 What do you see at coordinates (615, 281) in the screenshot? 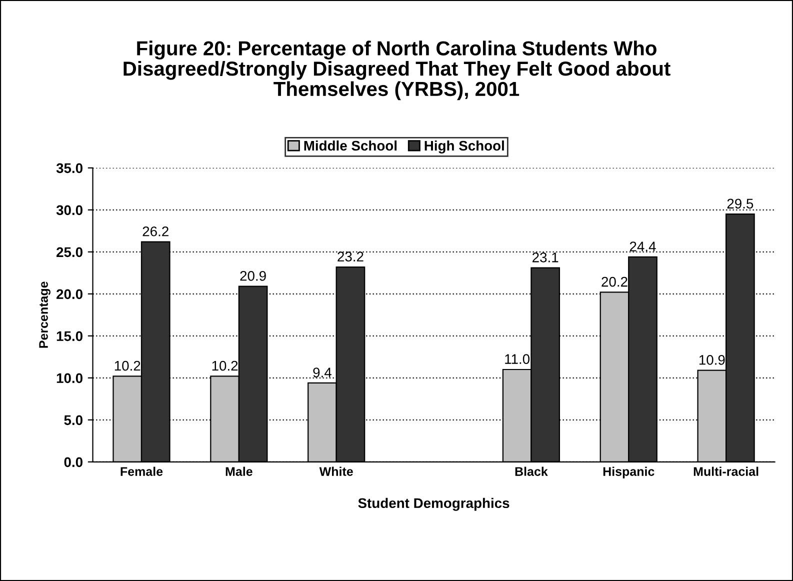
I see `data-label: 20.2` at bounding box center [615, 281].